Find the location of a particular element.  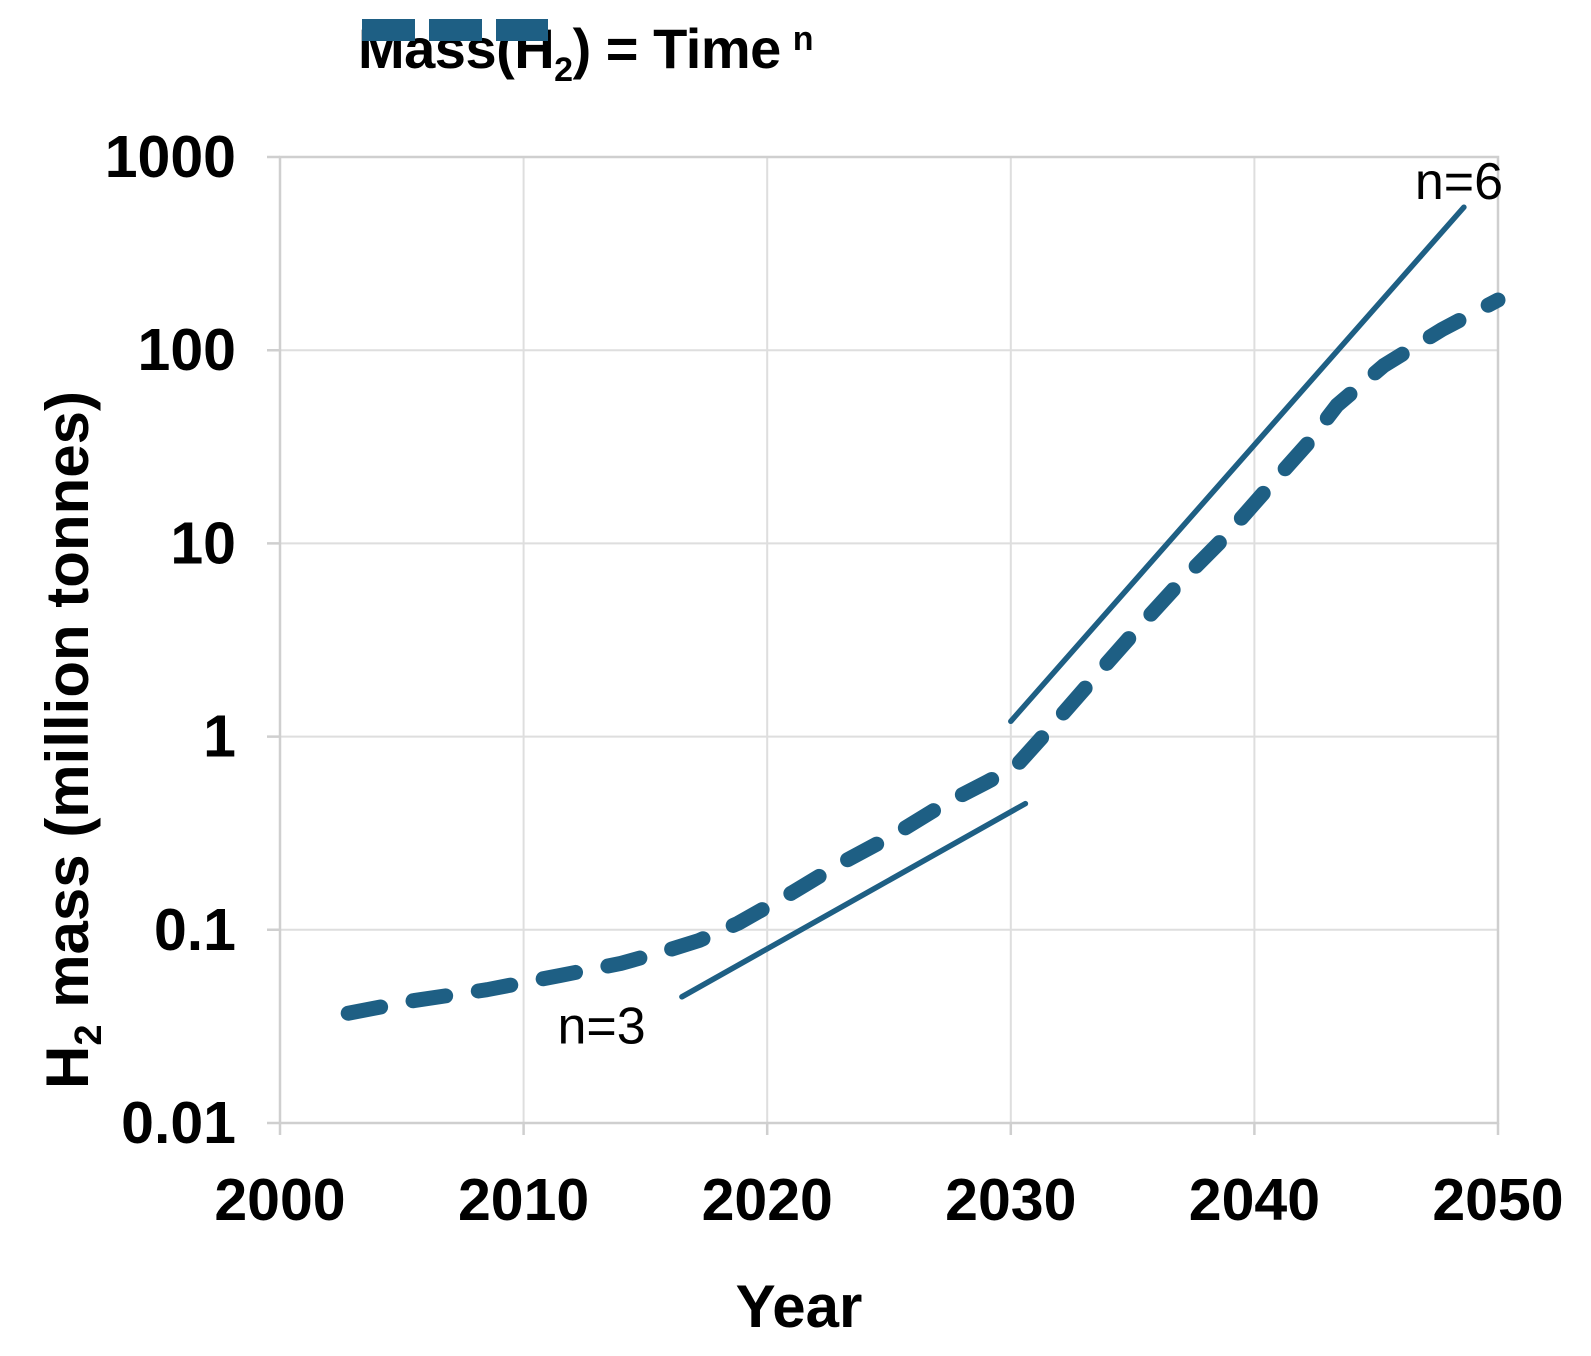

y-tick-label: 100 is located at coordinates (187, 350).